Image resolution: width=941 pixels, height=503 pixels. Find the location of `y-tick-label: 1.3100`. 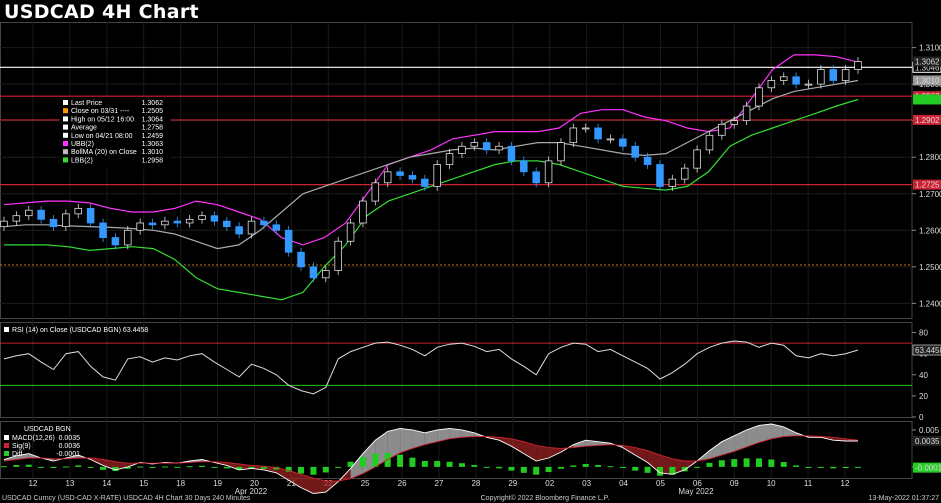

y-tick-label: 1.3100 is located at coordinates (930, 48).